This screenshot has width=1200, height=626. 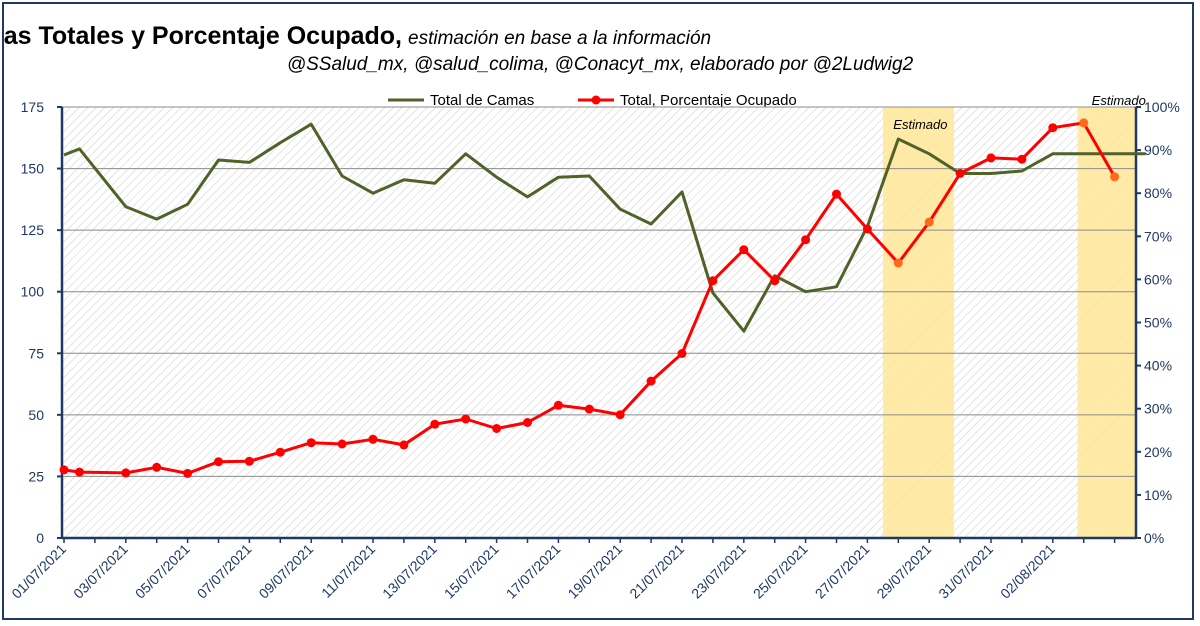 I want to click on y-left-tick-label-0: 0, so click(x=40, y=538).